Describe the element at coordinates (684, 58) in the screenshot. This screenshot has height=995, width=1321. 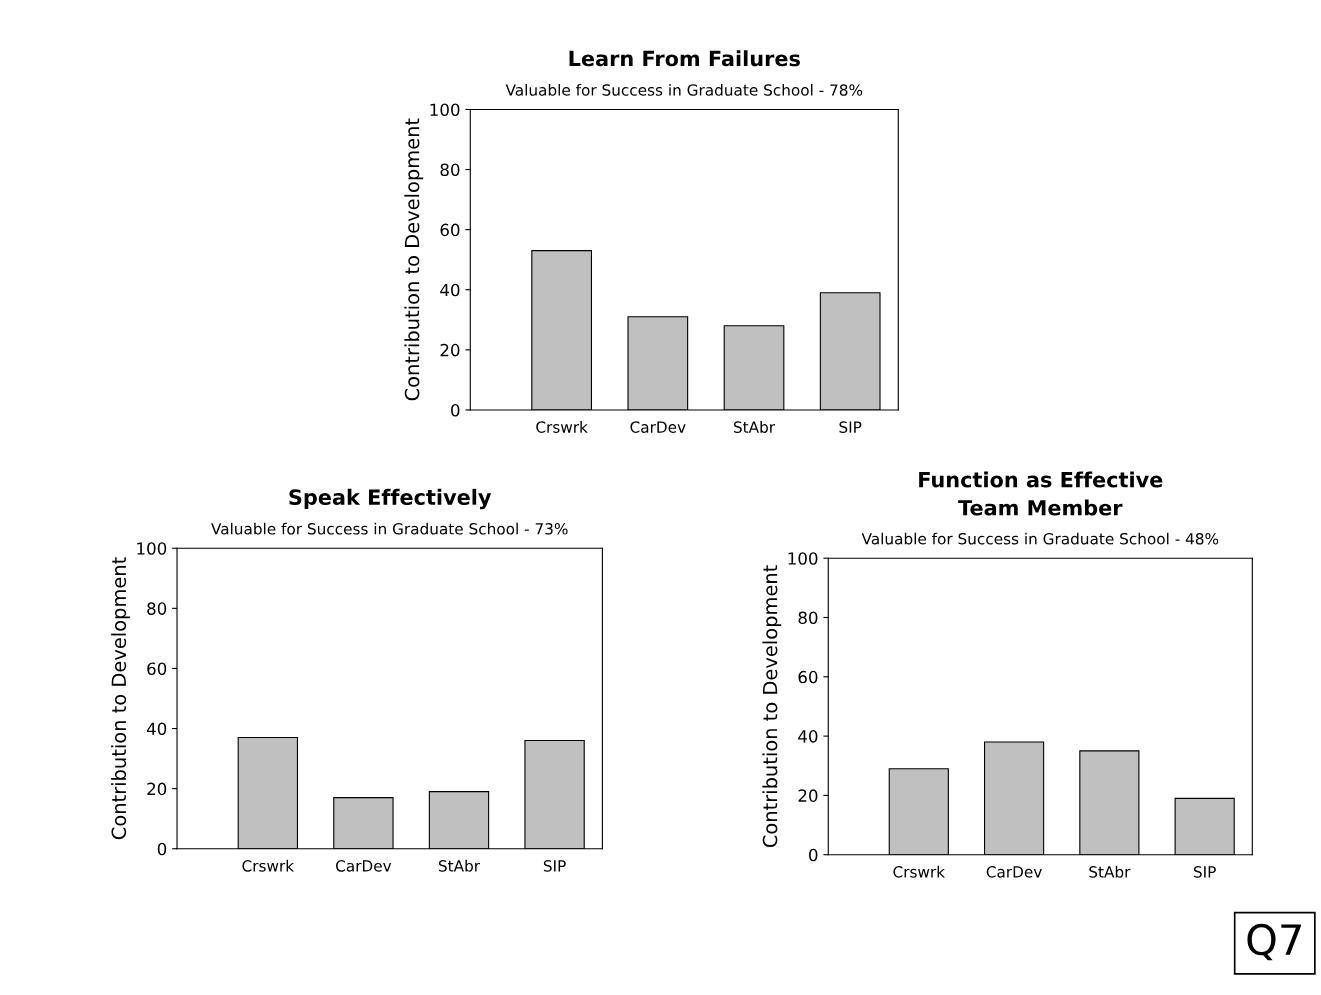
I see `chart-title: Learn From Failures` at that location.